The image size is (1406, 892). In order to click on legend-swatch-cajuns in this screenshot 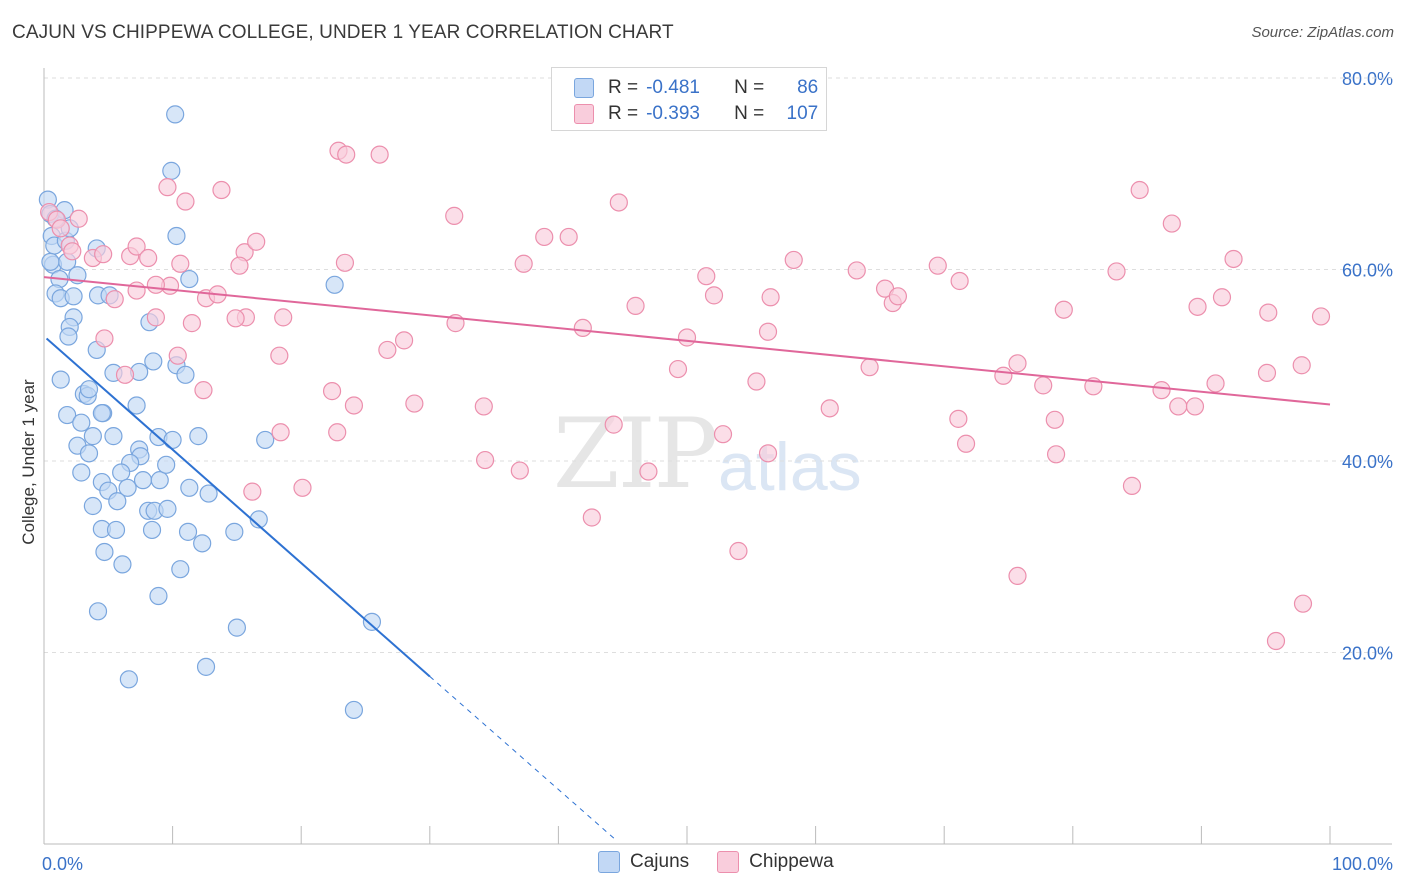, I will do `click(584, 88)`.